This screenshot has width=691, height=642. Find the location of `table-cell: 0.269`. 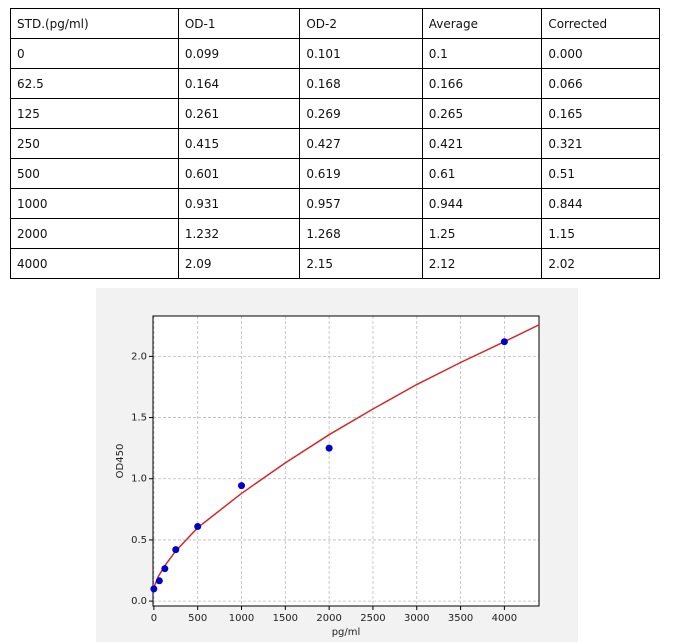

table-cell: 0.269 is located at coordinates (361, 113).